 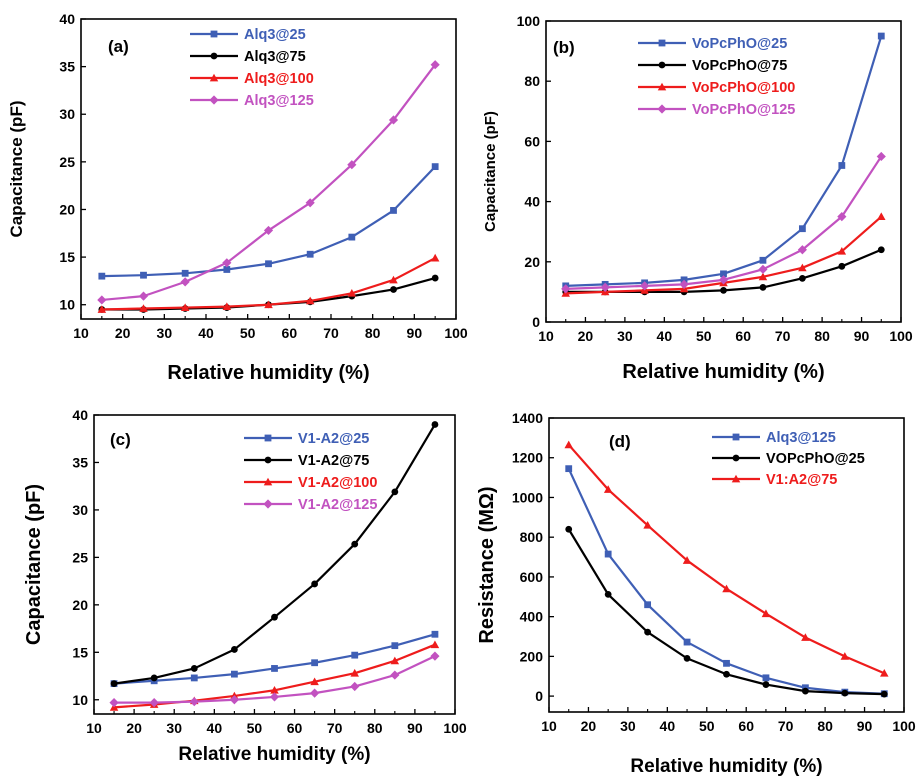 I want to click on legend-label: Alq3@25, so click(x=275, y=35).